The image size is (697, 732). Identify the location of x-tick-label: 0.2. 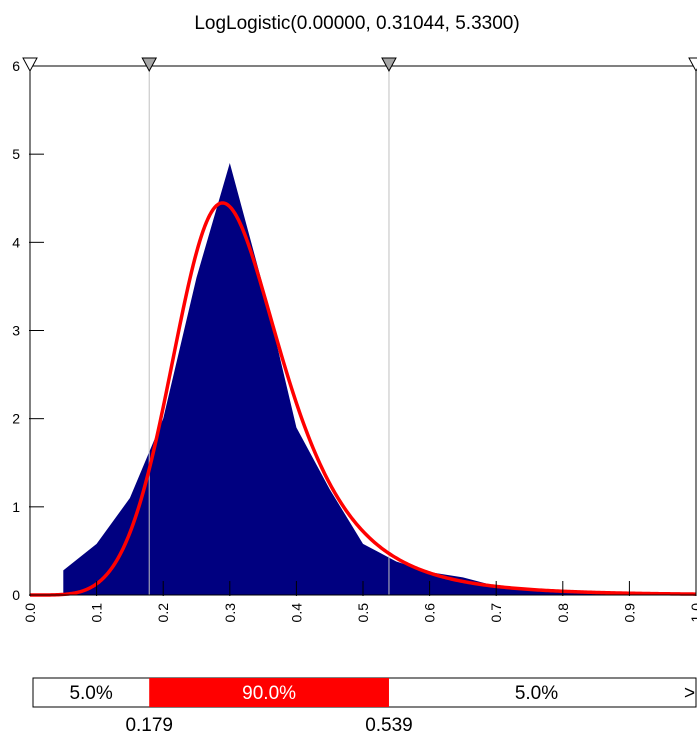
(163, 613).